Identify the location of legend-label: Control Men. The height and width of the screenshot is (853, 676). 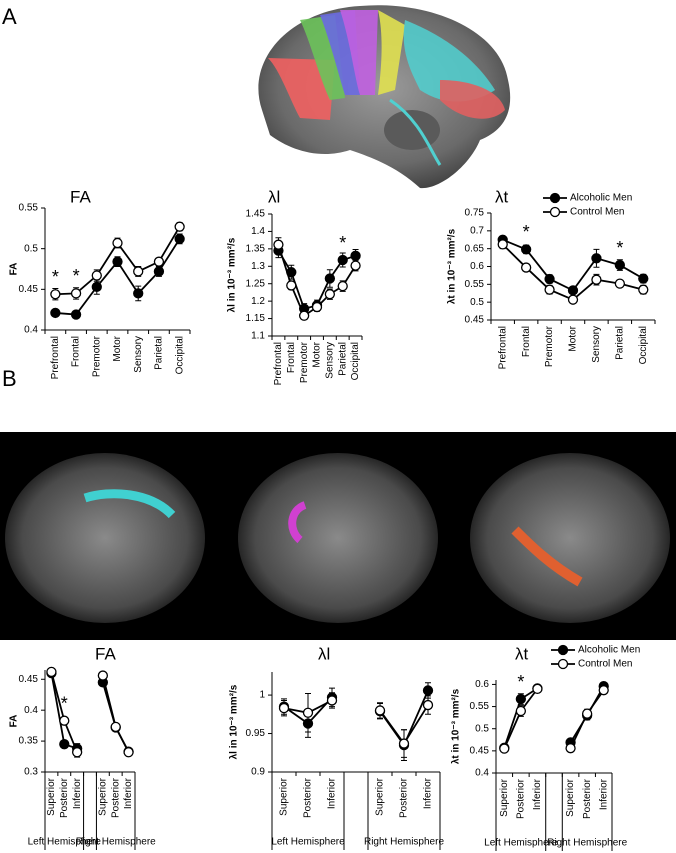
(605, 664).